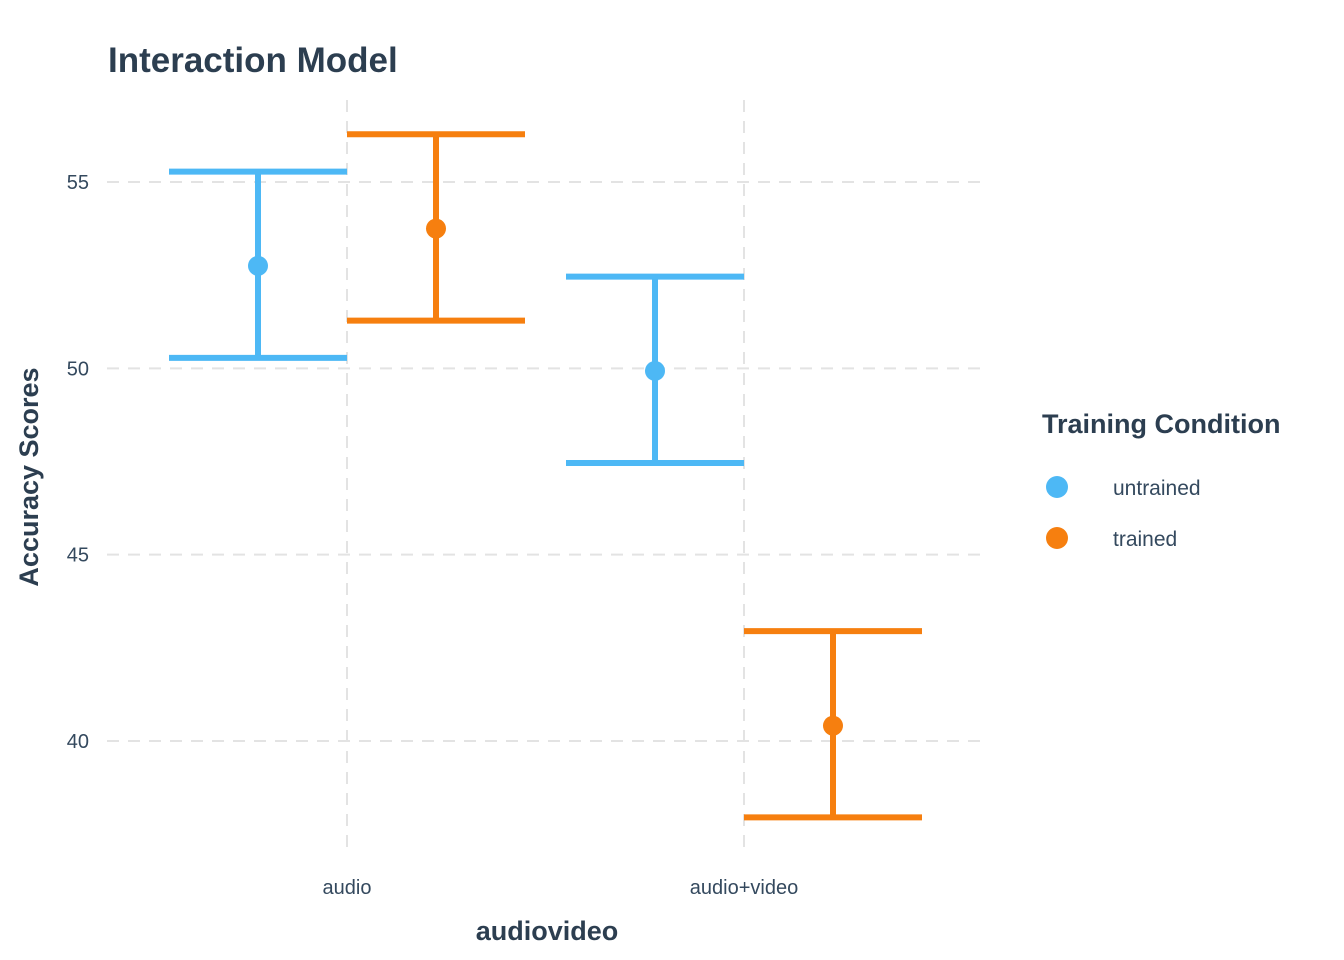  Describe the element at coordinates (744, 888) in the screenshot. I see `x-tick-label: audio+video` at that location.